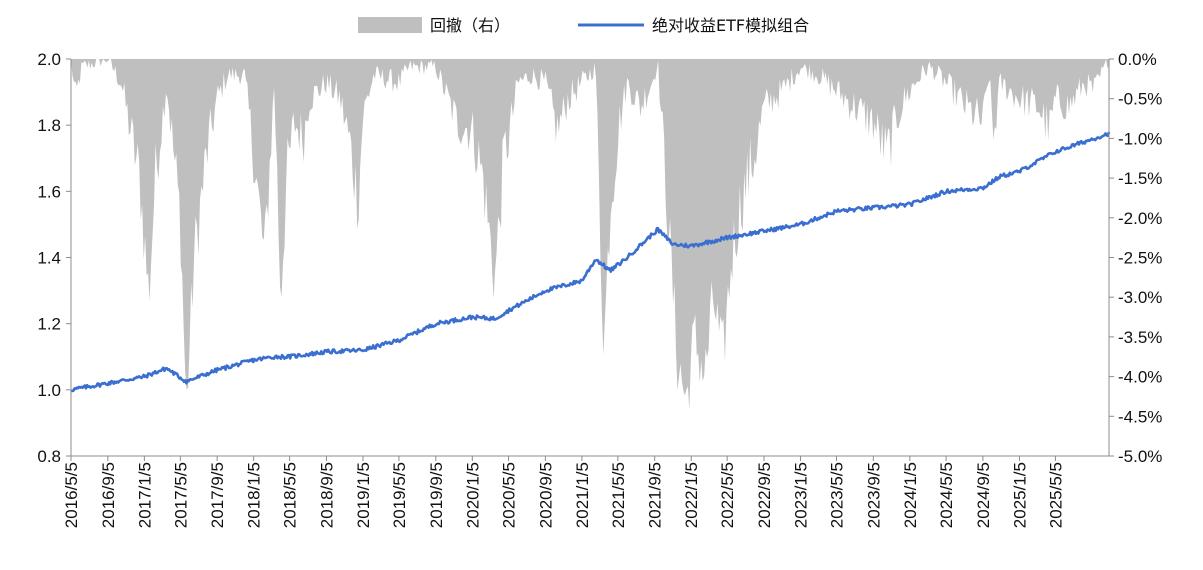  Describe the element at coordinates (730, 25) in the screenshot. I see `legend-label-portfolio: 绝对收益ETF模拟组合` at that location.